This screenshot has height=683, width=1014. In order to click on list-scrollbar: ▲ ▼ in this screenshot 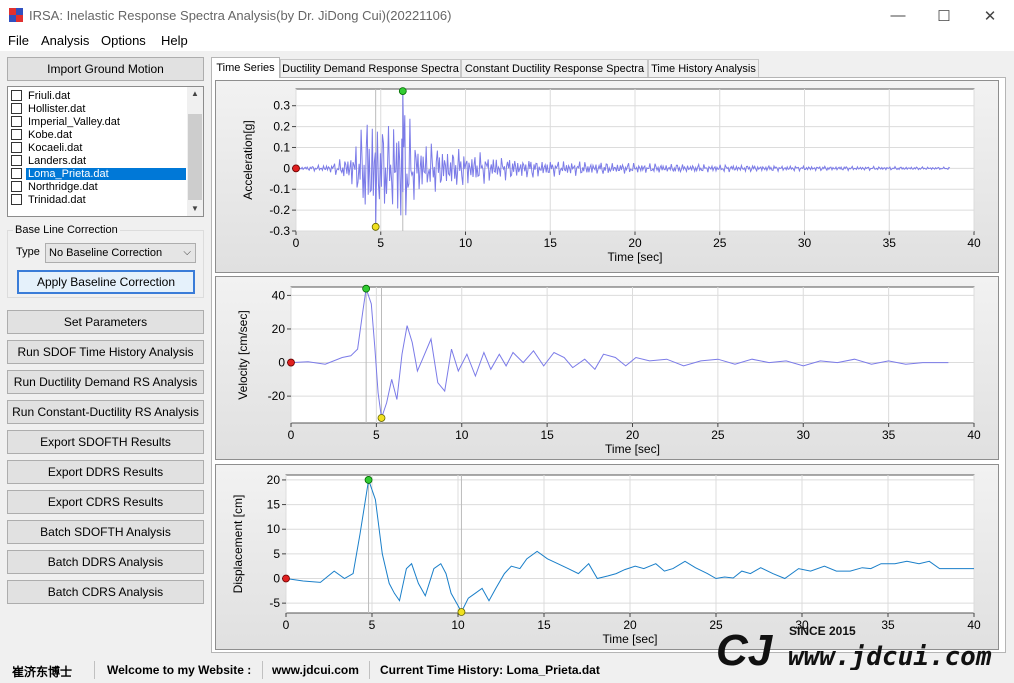, I will do `click(195, 151)`.